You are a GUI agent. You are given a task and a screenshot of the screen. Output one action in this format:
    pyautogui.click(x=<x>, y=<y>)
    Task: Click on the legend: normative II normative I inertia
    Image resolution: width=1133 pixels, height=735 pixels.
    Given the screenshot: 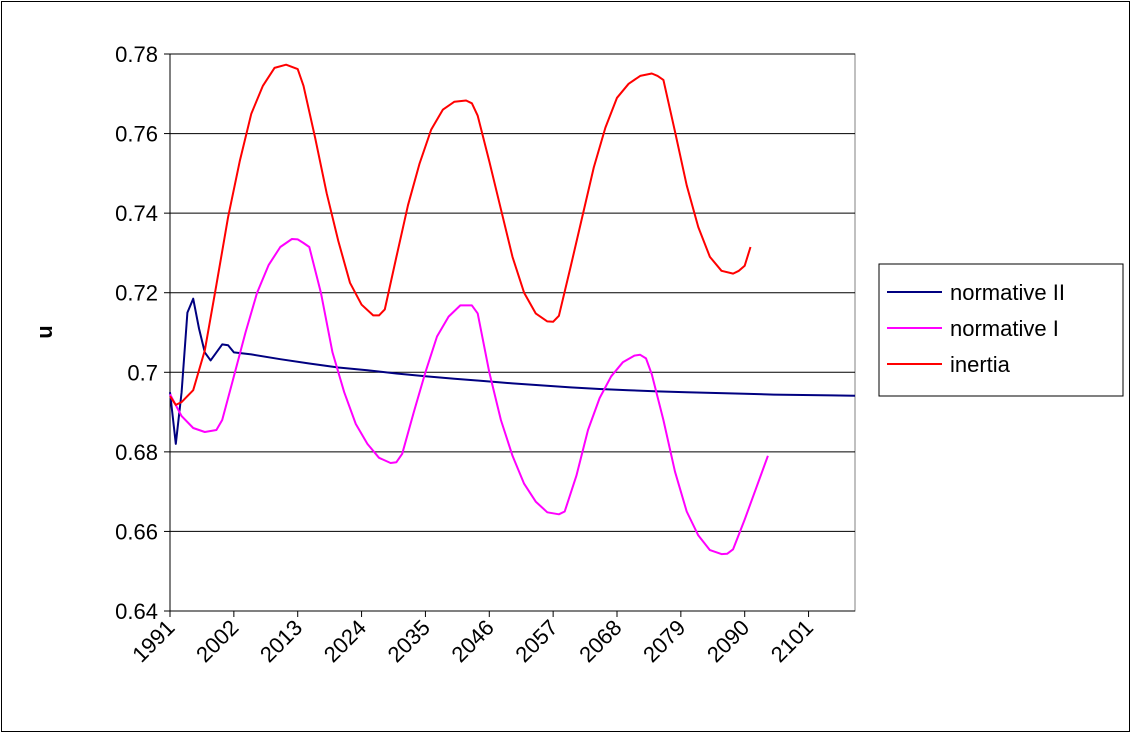 What is the action you would take?
    pyautogui.click(x=1001, y=330)
    